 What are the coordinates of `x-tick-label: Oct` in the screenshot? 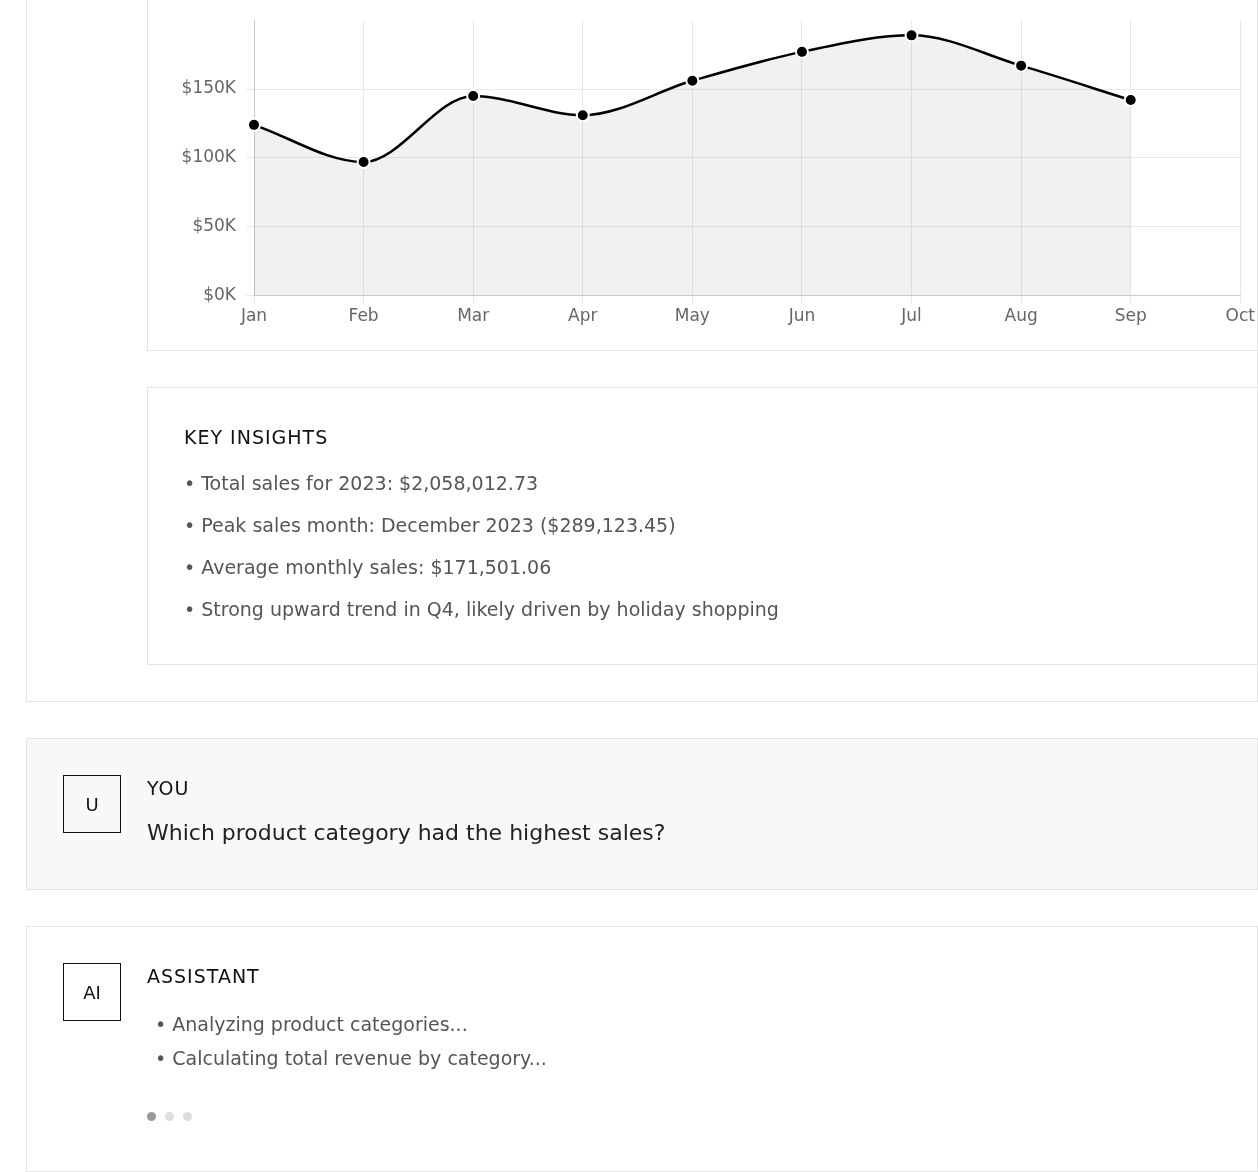 It's located at (1240, 315).